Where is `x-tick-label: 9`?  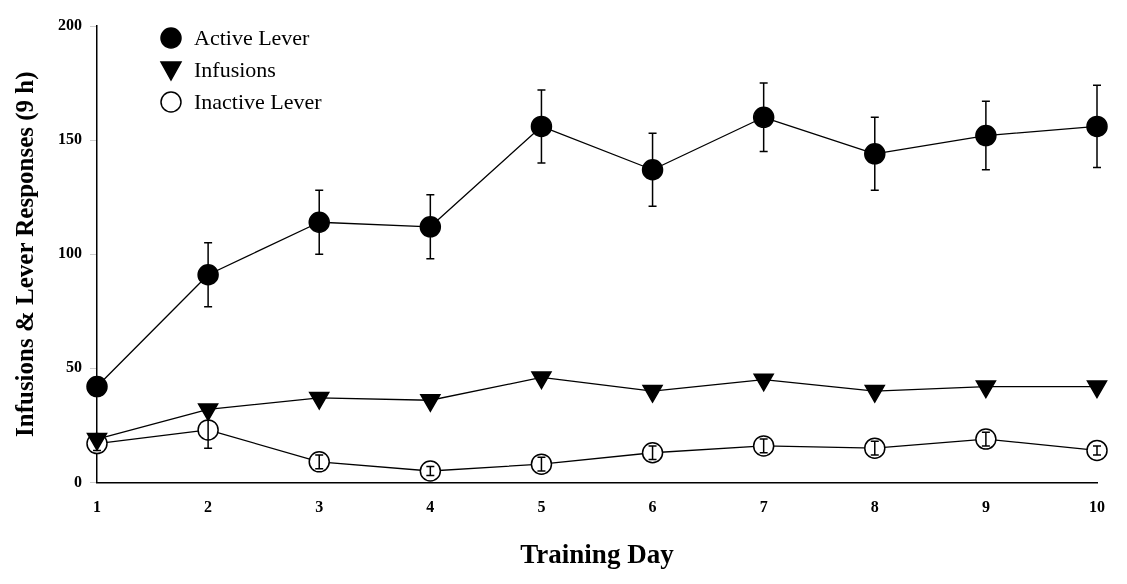 x-tick-label: 9 is located at coordinates (985, 507).